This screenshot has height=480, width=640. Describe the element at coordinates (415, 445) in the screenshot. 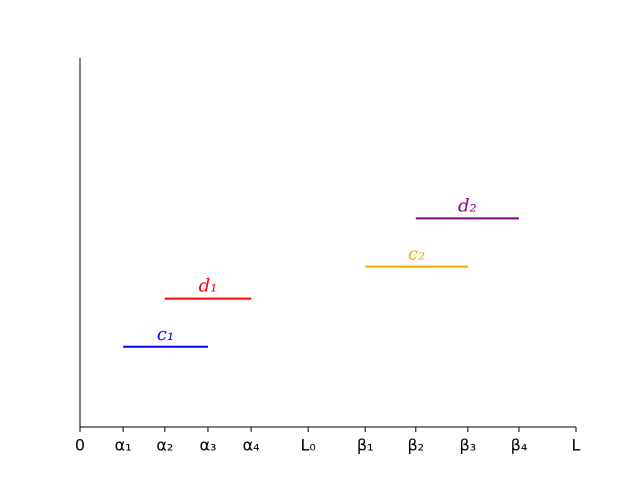

I see `x-tick-label: β₂` at that location.